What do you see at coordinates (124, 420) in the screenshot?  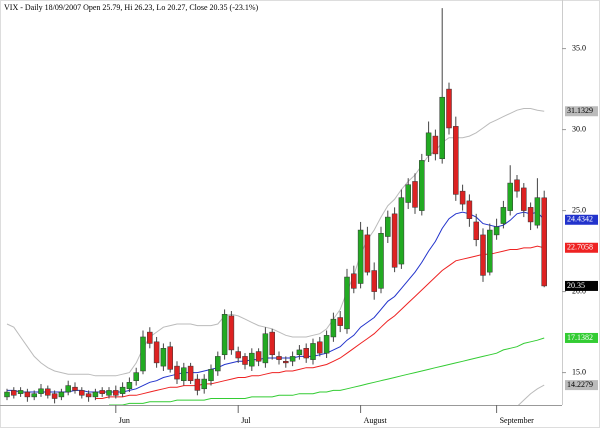 I see `x-tick-label: Jun` at bounding box center [124, 420].